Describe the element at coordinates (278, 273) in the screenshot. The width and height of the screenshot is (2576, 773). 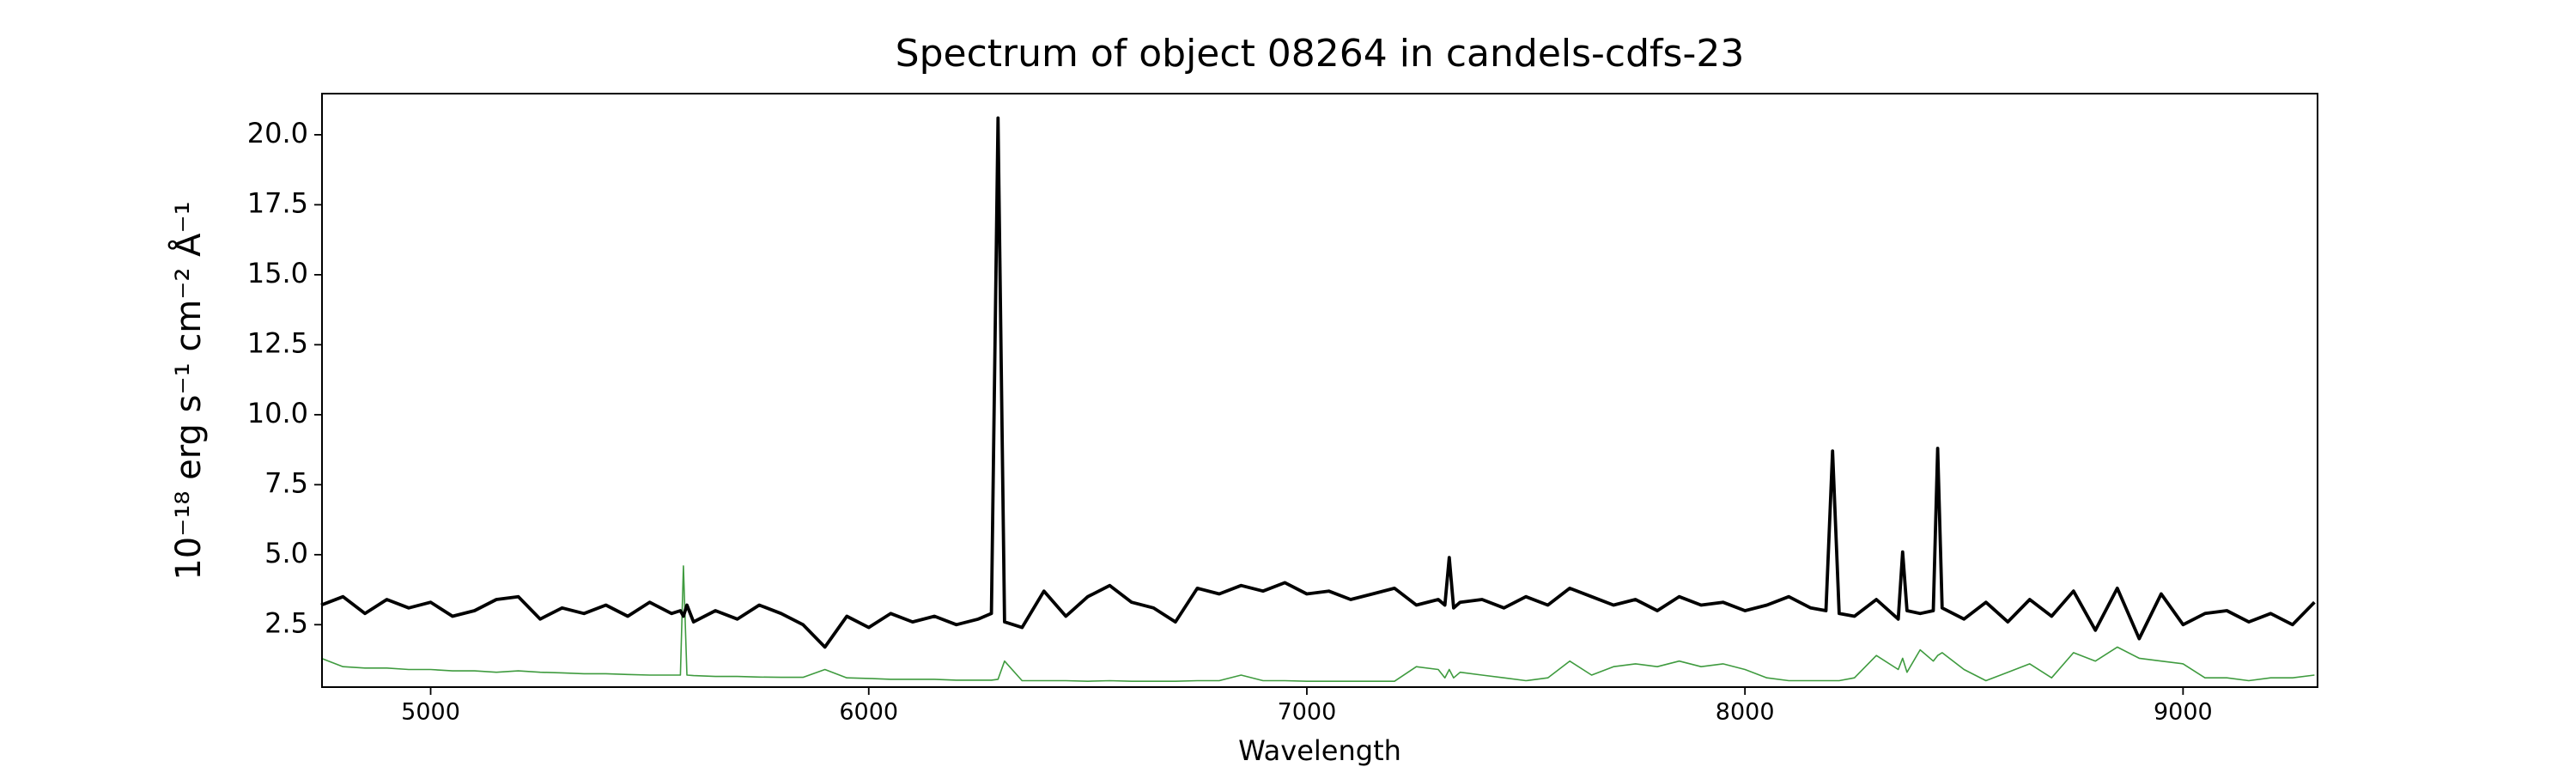
I see `y-tick-label: 15.0` at that location.